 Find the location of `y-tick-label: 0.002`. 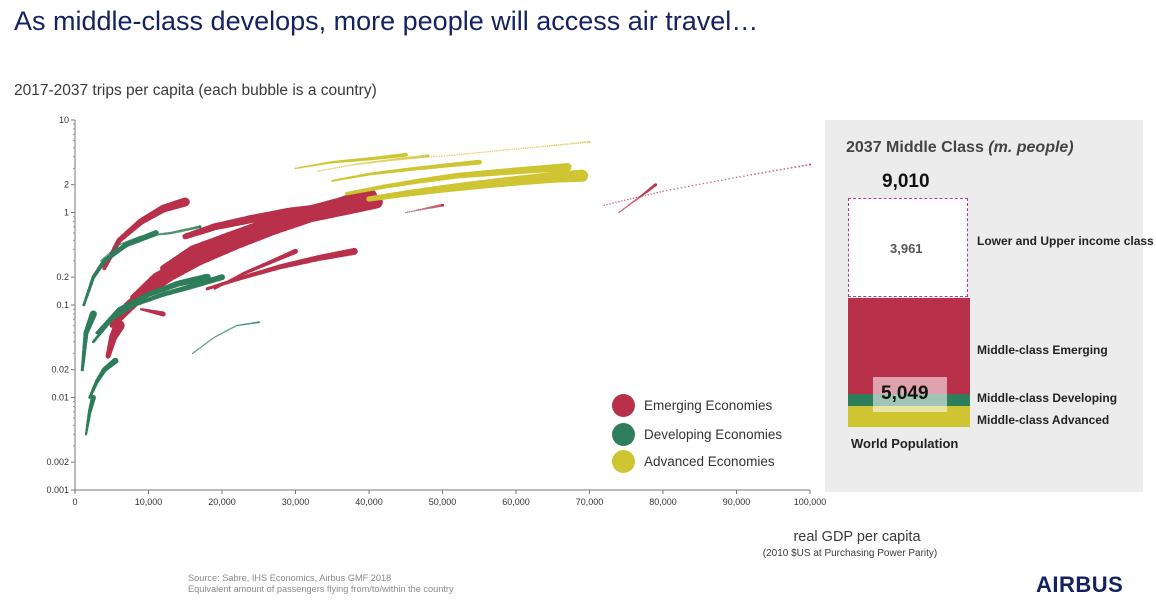

y-tick-label: 0.002 is located at coordinates (57, 462).